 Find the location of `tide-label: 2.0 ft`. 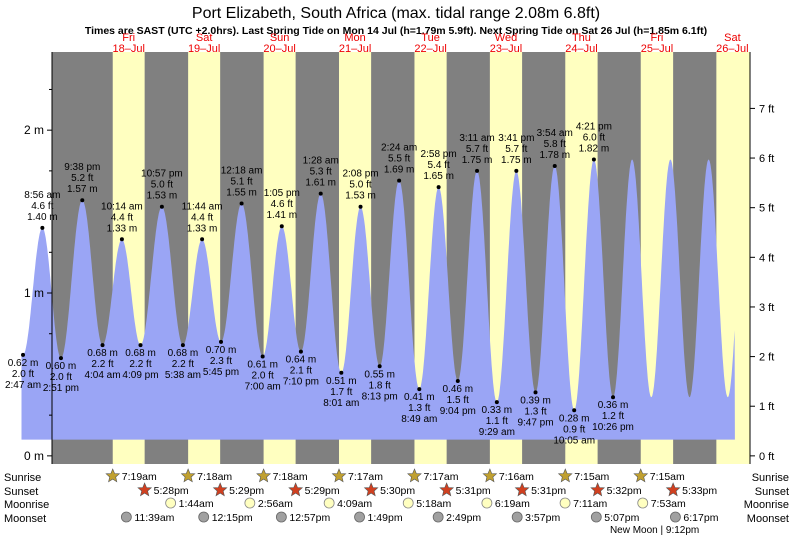

tide-label: 2.0 ft is located at coordinates (263, 376).